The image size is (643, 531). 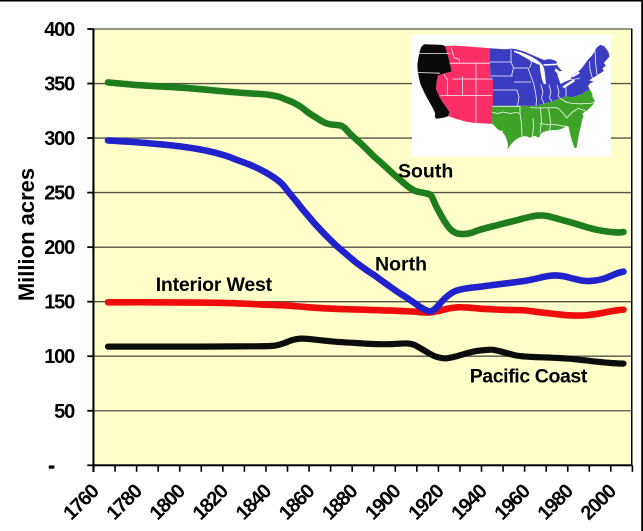 I want to click on svg-text: Pacific Coast, so click(x=529, y=377).